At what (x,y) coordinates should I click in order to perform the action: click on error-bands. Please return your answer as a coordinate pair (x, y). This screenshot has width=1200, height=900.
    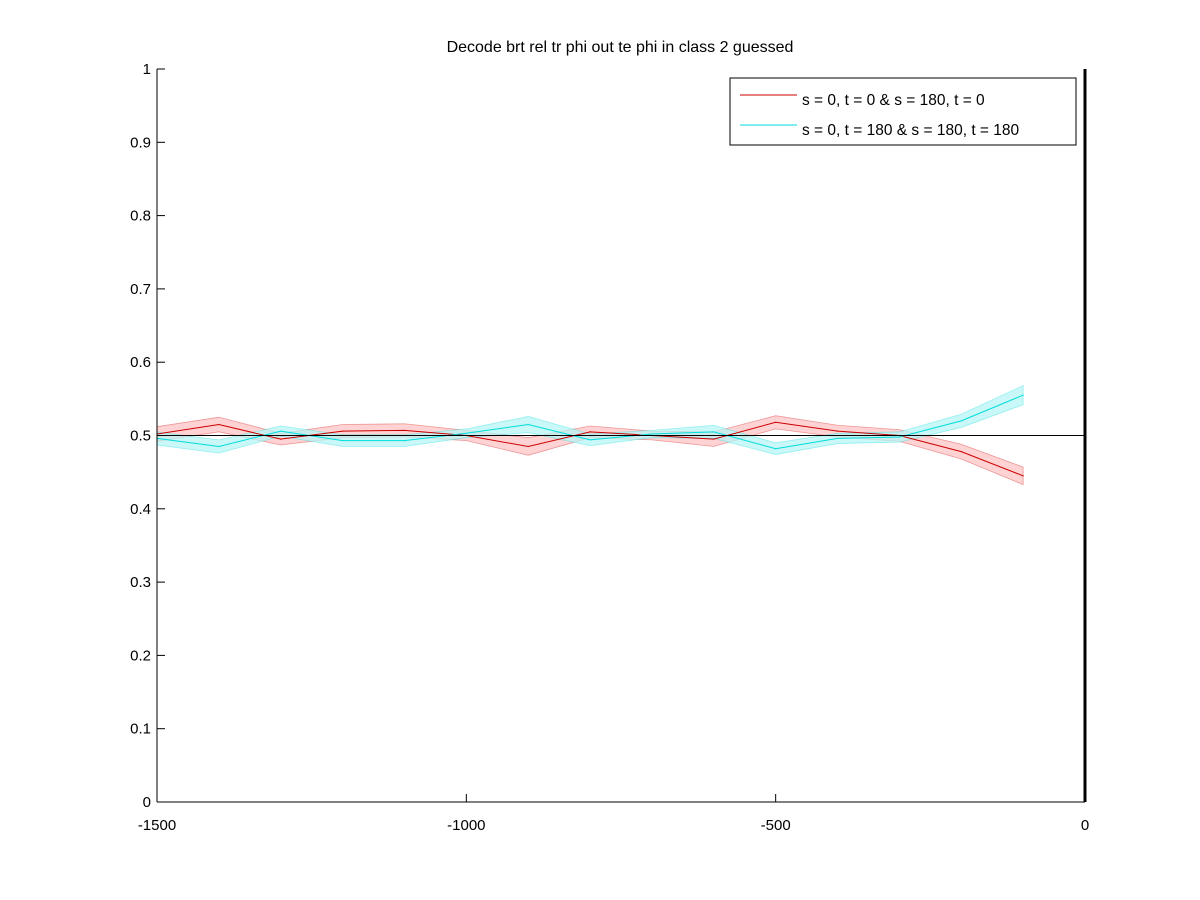
    Looking at the image, I should click on (590, 435).